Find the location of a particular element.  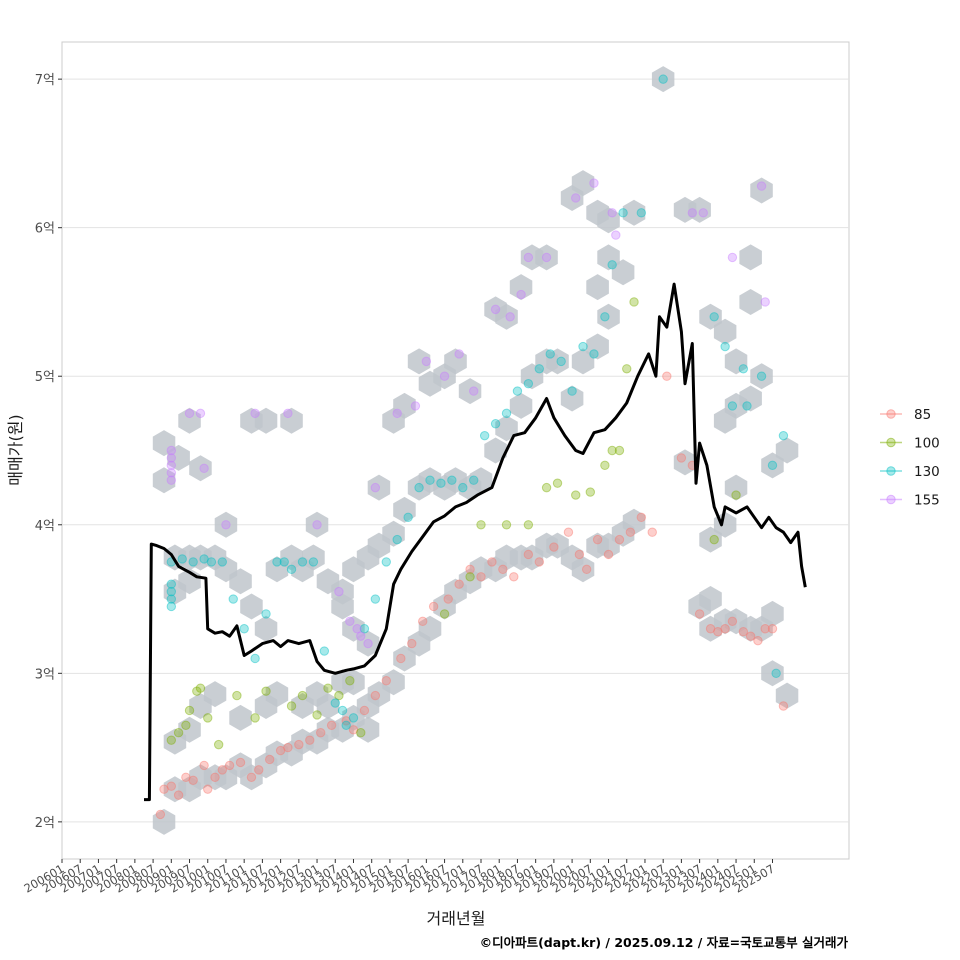

legend-label: 155 is located at coordinates (927, 501).